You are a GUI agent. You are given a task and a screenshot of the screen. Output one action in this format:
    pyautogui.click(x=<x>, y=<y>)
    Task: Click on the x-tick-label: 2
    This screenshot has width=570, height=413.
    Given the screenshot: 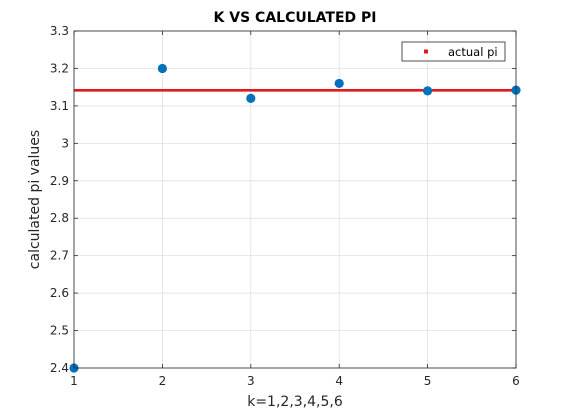 What is the action you would take?
    pyautogui.click(x=163, y=381)
    